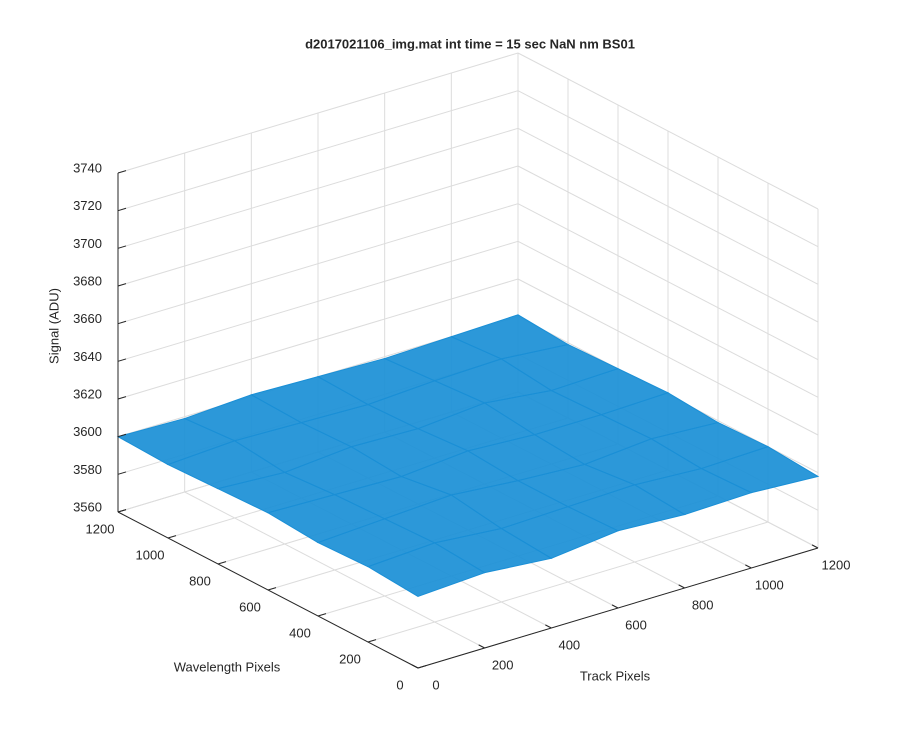 This screenshot has width=900, height=750. Describe the element at coordinates (87, 318) in the screenshot. I see `z-tick-label: 3660` at that location.